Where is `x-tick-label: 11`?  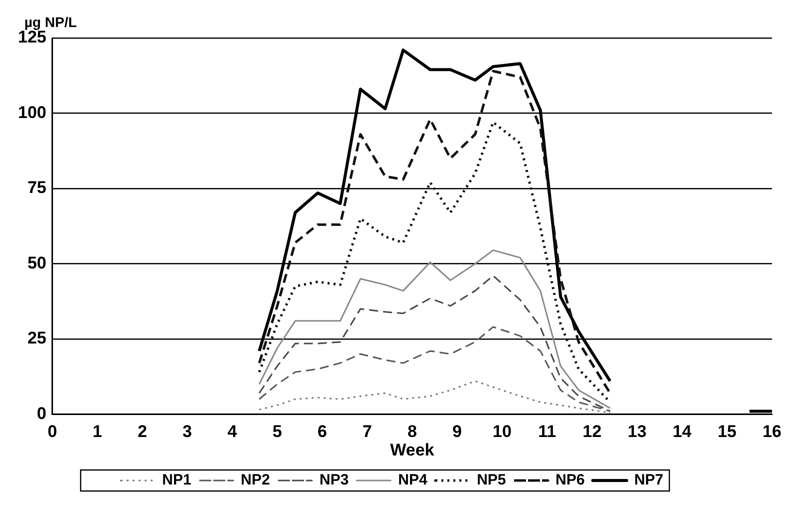 x-tick-label: 11 is located at coordinates (547, 432).